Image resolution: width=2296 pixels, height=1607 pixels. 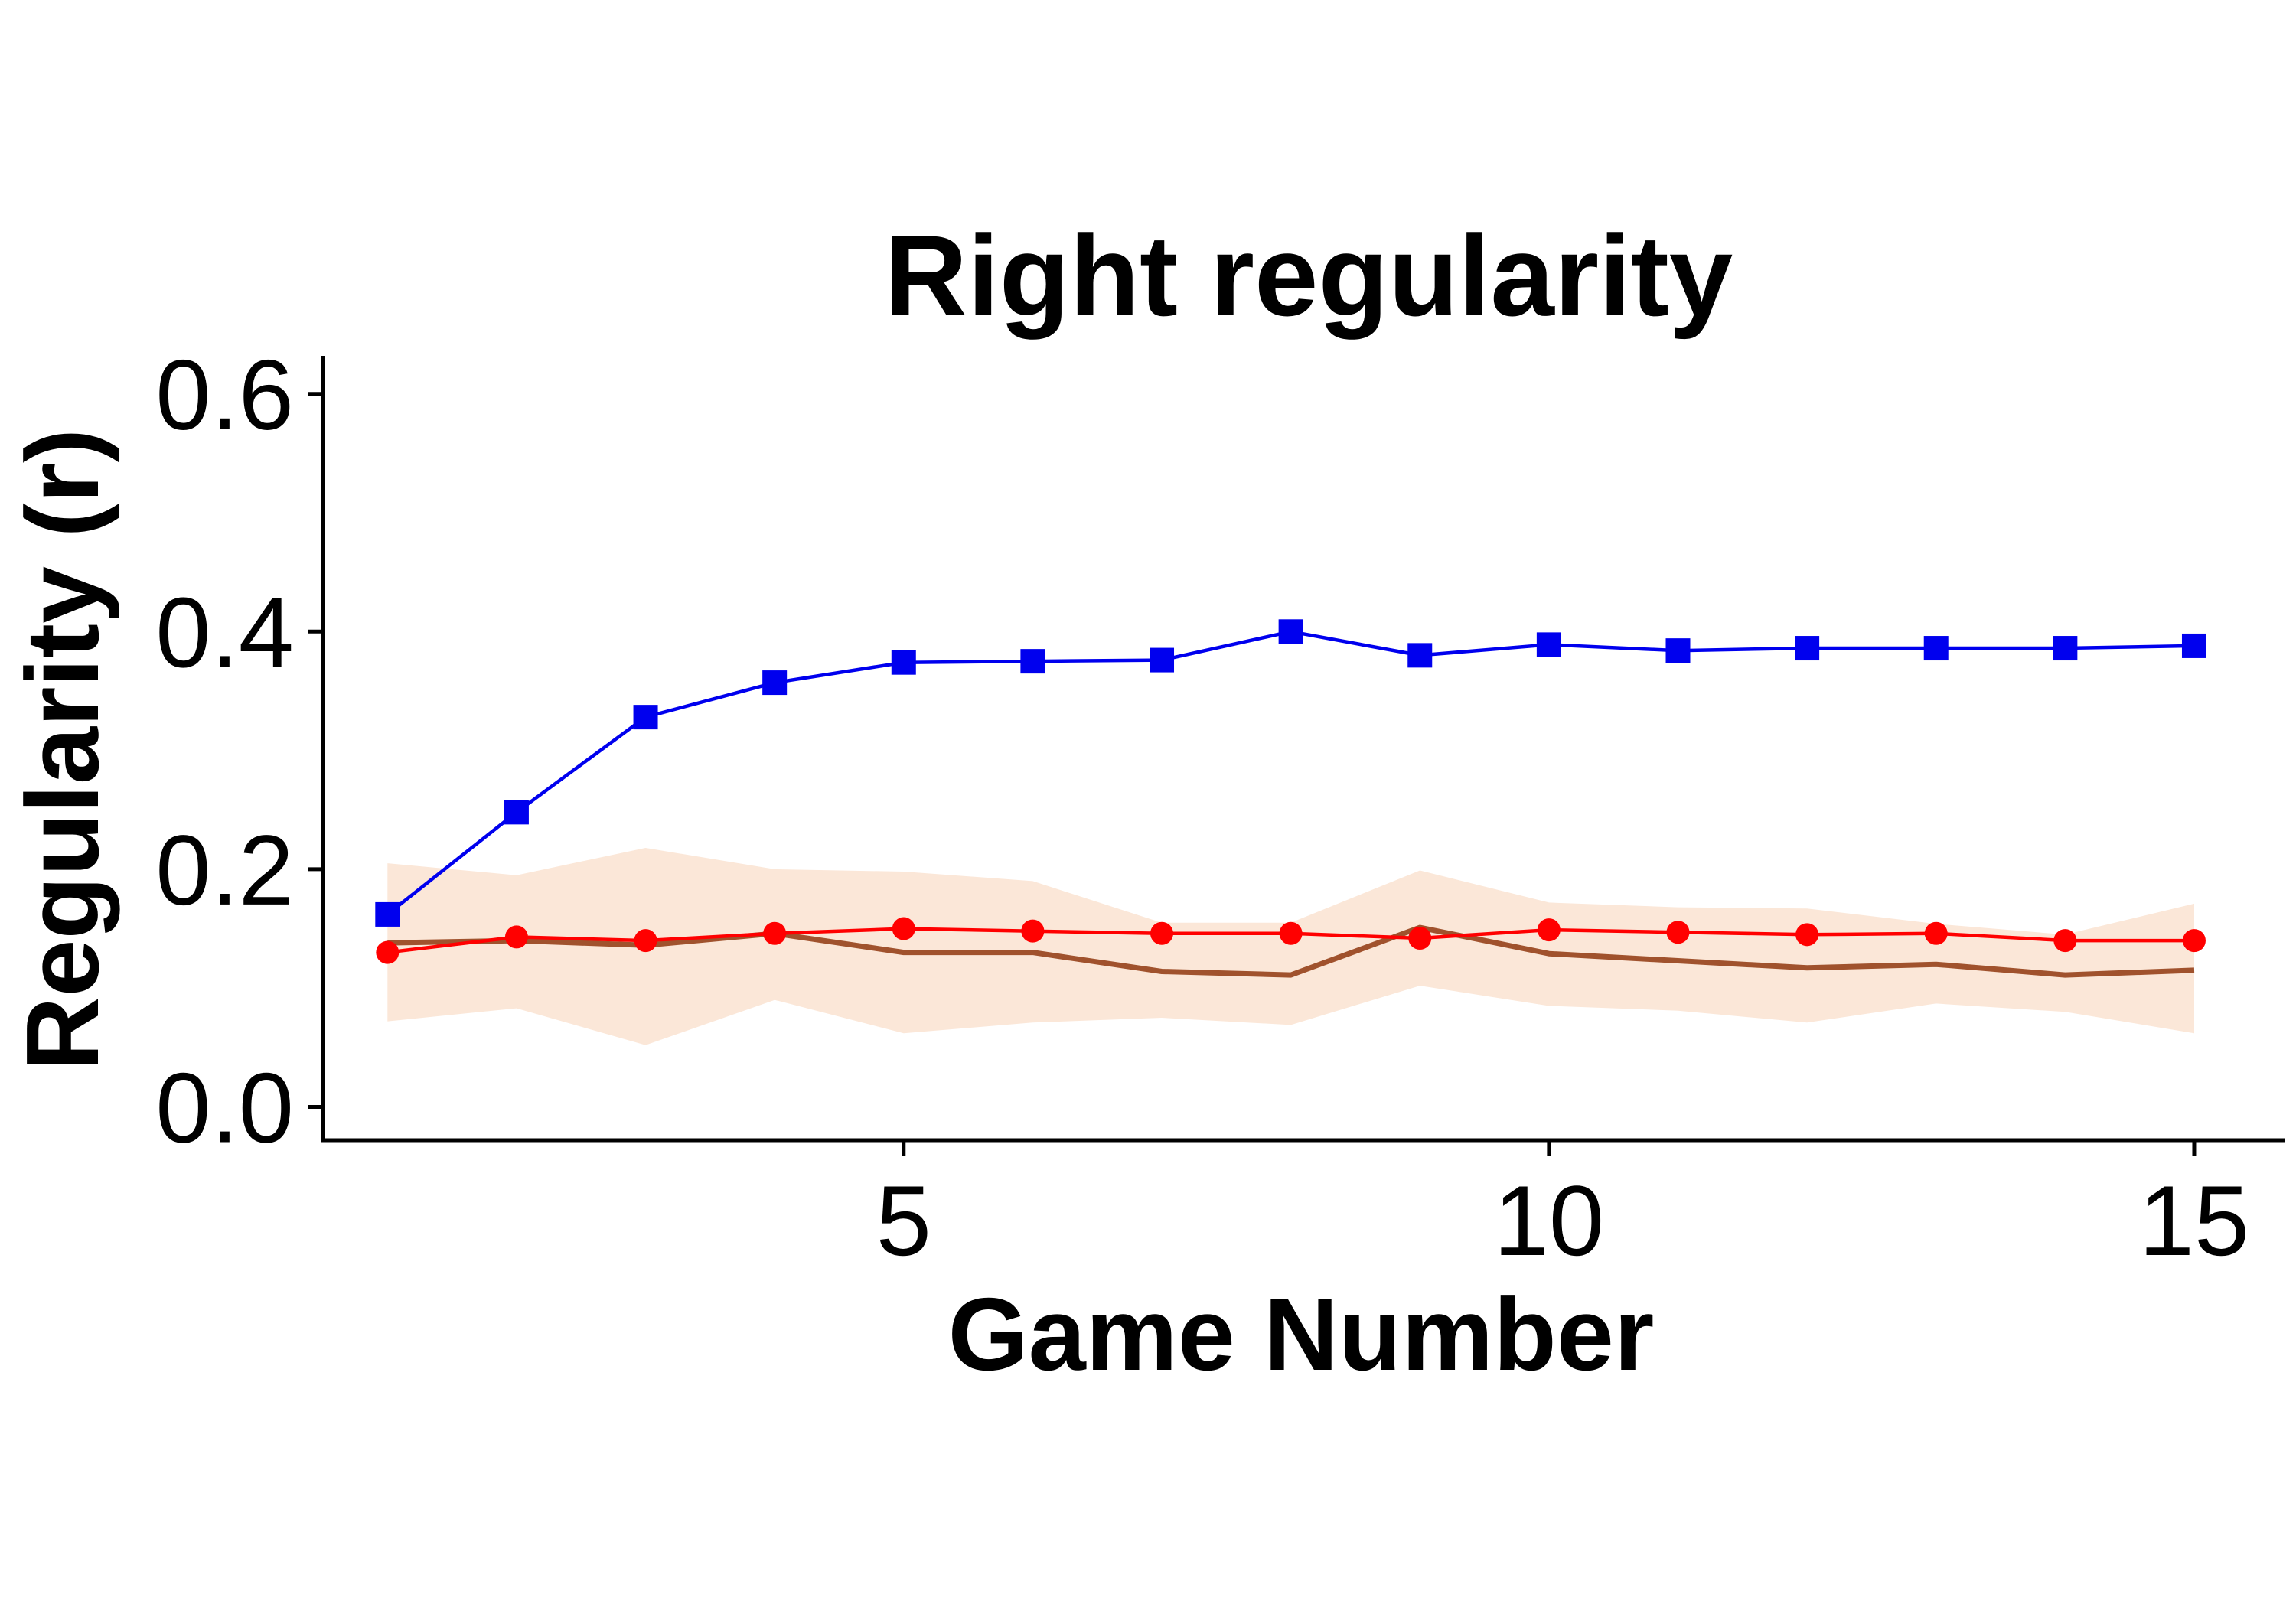 What do you see at coordinates (224, 1108) in the screenshot?
I see `y-tick-label: 0.0` at bounding box center [224, 1108].